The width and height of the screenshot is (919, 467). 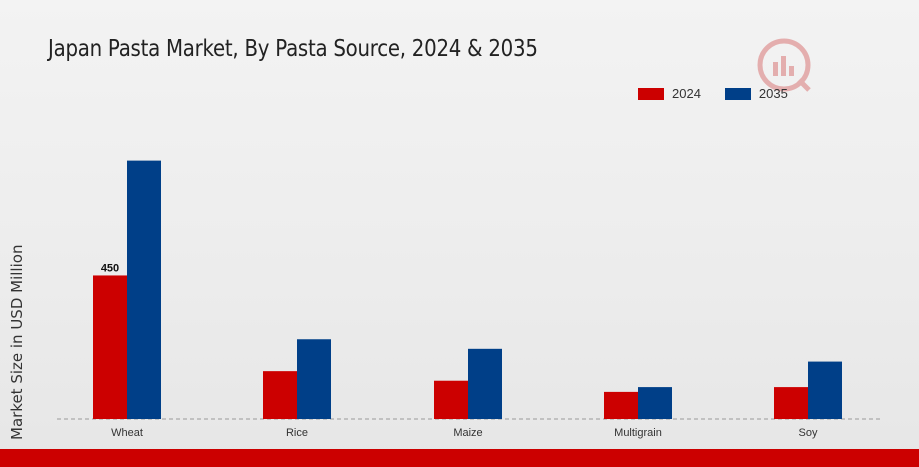 What do you see at coordinates (808, 433) in the screenshot?
I see `x-tick-label-soy: Soy` at bounding box center [808, 433].